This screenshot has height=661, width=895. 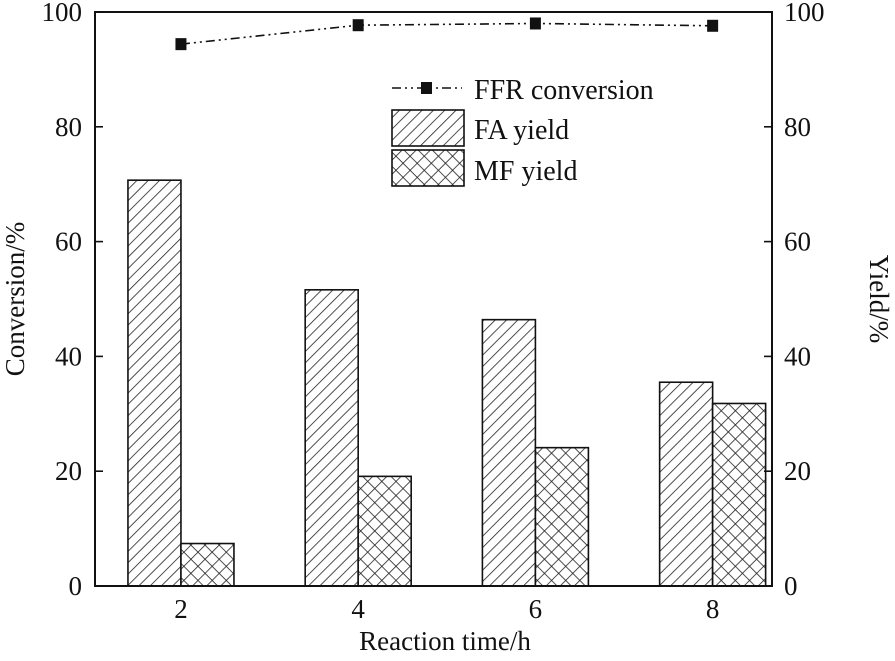 What do you see at coordinates (68, 356) in the screenshot?
I see `y-tick-label-left: 40` at bounding box center [68, 356].